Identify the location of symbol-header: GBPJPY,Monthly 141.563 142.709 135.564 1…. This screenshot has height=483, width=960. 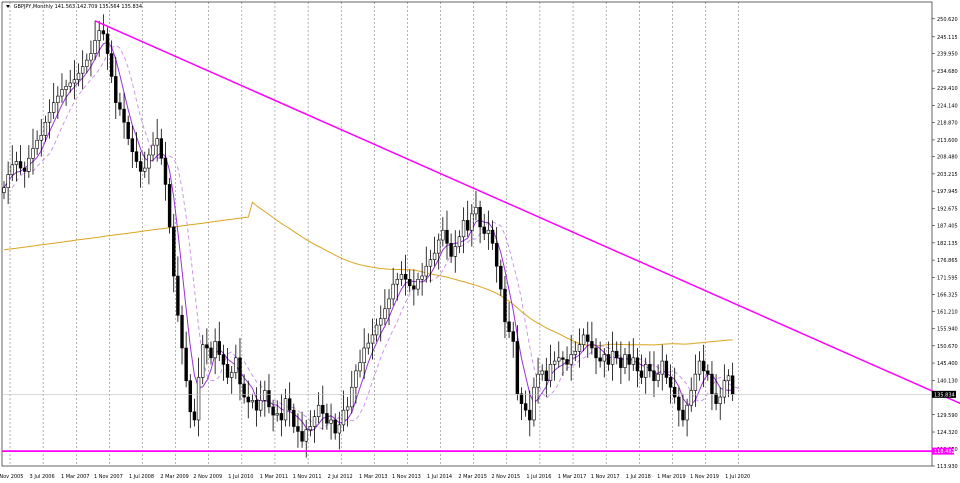
(74, 7).